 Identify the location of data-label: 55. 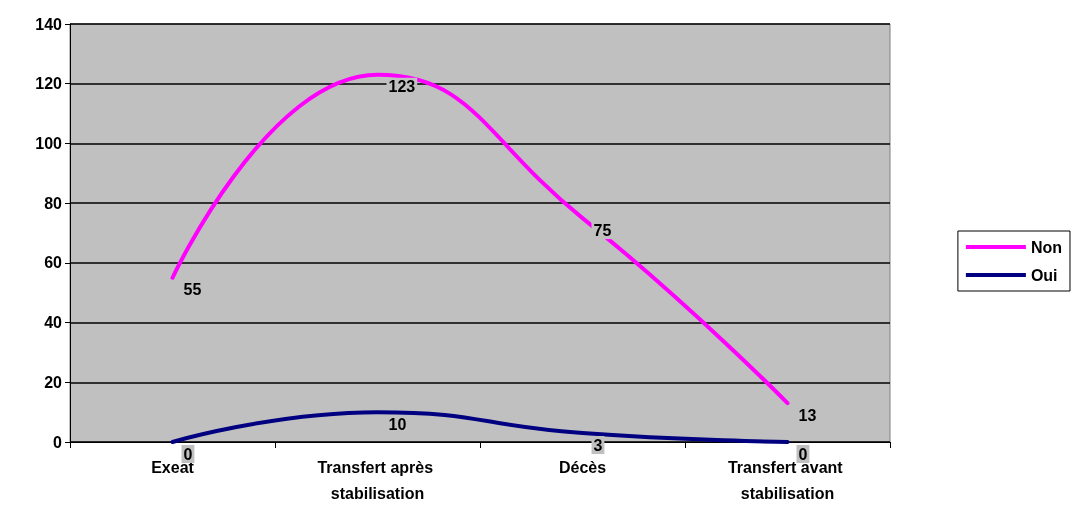
(192, 290).